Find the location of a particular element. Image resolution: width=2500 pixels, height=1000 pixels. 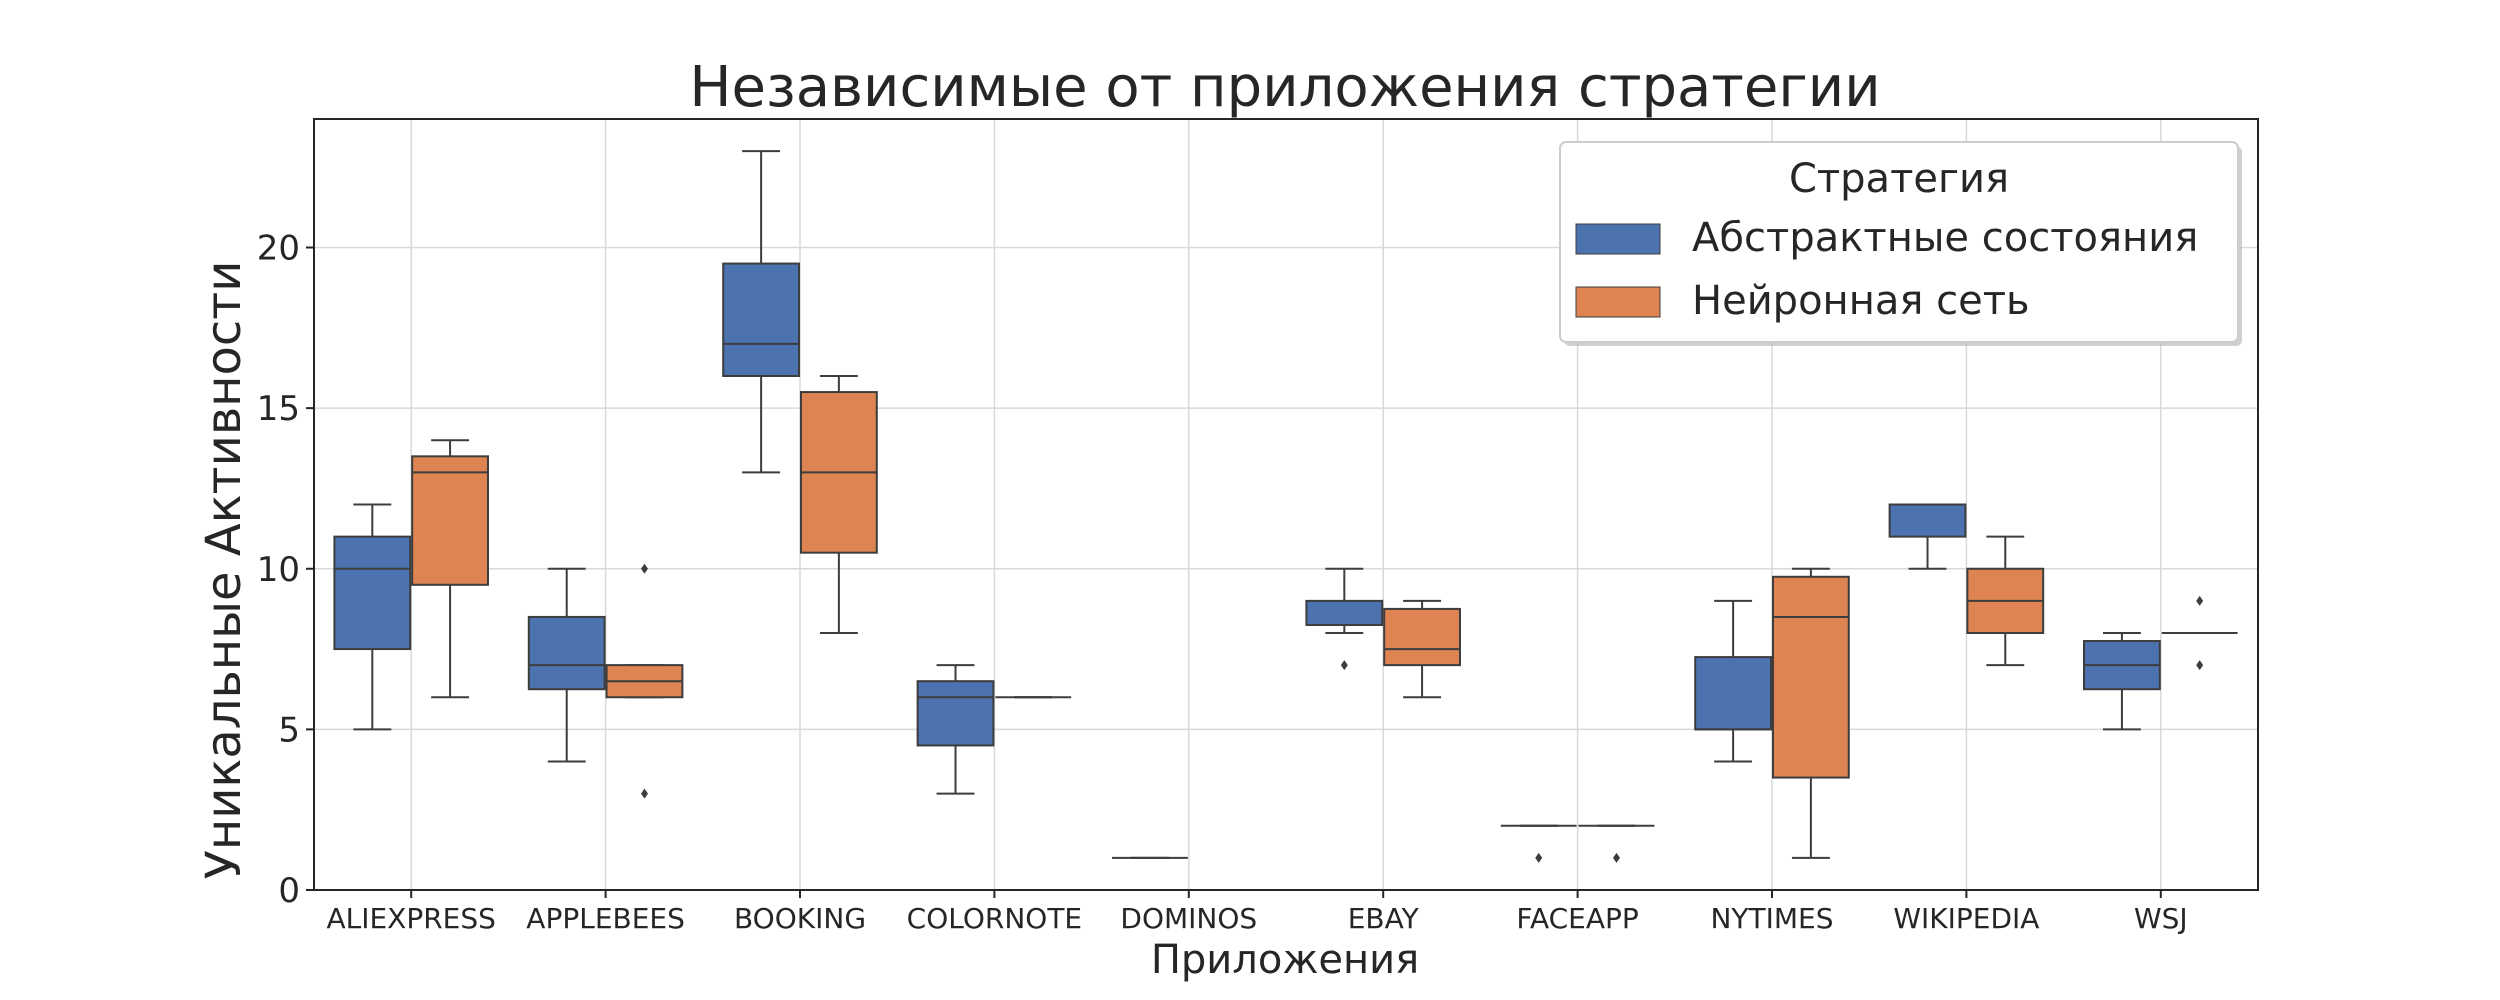

x-tick-label: ALIEXPRESS is located at coordinates (410, 918).